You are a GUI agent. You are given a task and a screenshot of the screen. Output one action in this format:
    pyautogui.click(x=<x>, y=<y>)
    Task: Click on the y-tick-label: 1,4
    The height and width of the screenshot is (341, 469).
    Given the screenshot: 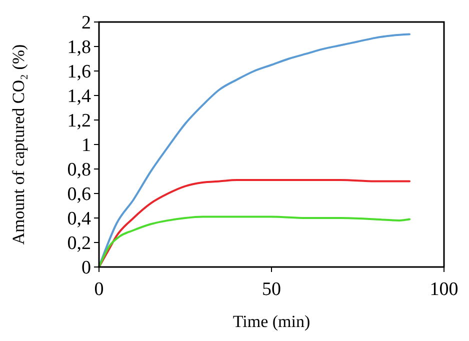 What is the action you would take?
    pyautogui.click(x=79, y=97)
    